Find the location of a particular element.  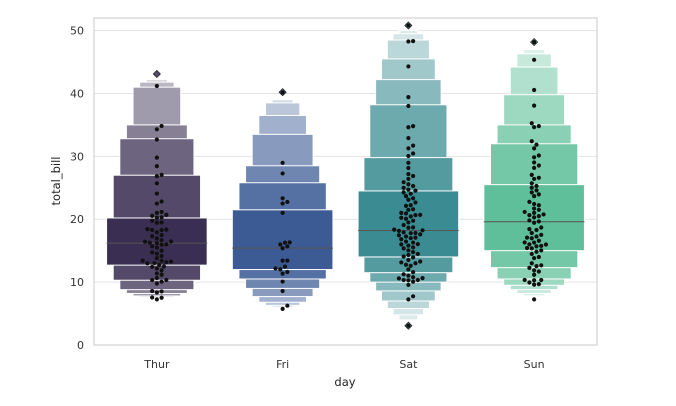

swarm-sun is located at coordinates (535, 170).